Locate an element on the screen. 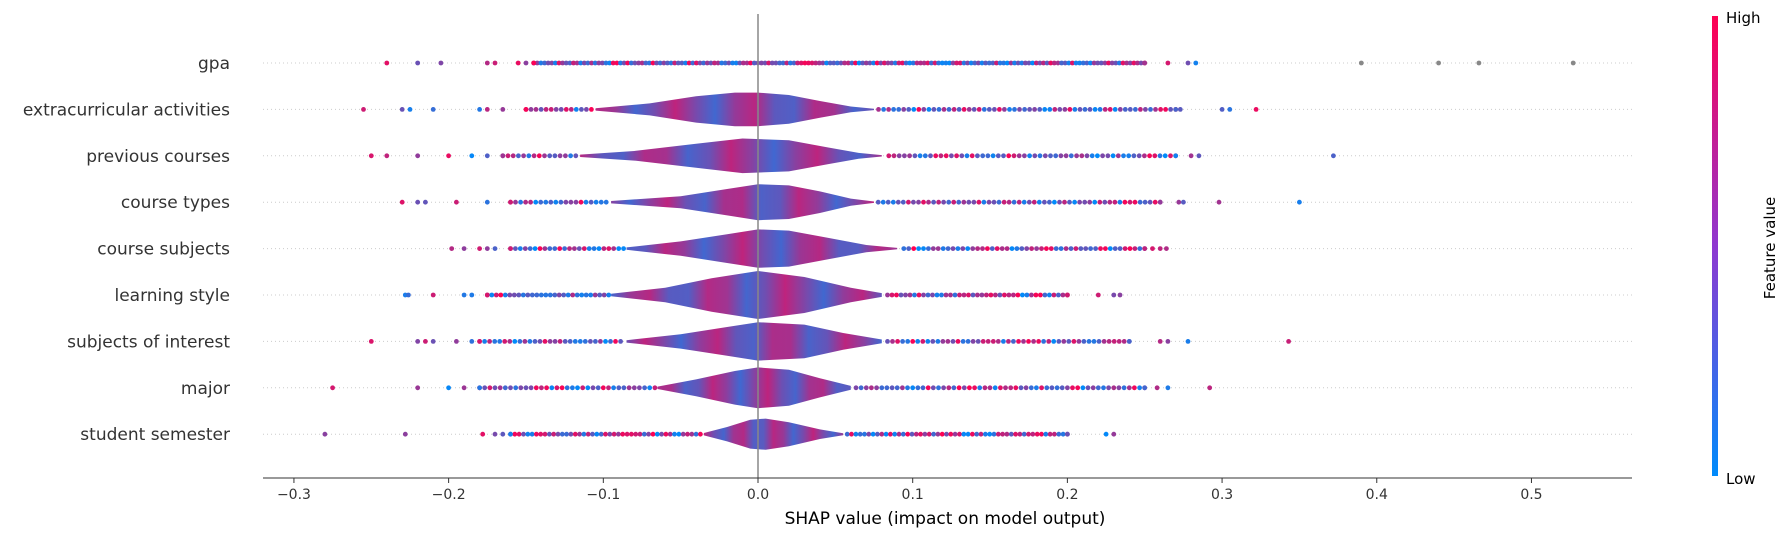  feature-label: gpa is located at coordinates (214, 64).